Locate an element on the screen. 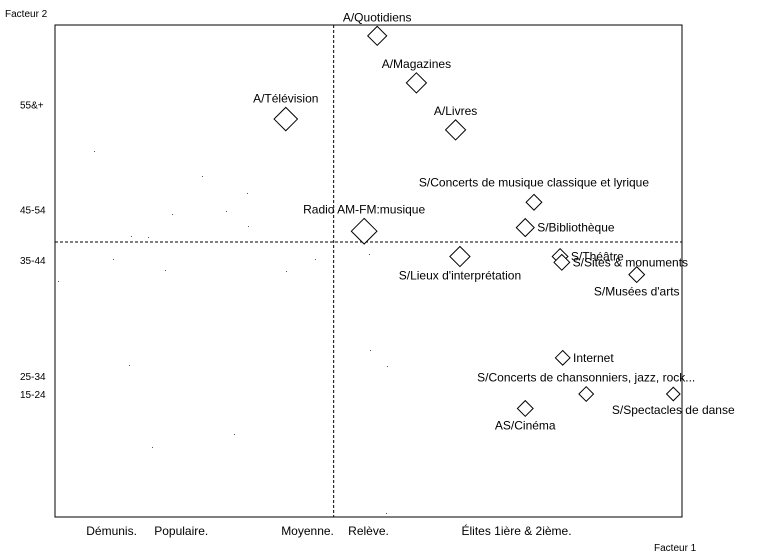  point-label: S/Lieux d'interprétation is located at coordinates (460, 276).